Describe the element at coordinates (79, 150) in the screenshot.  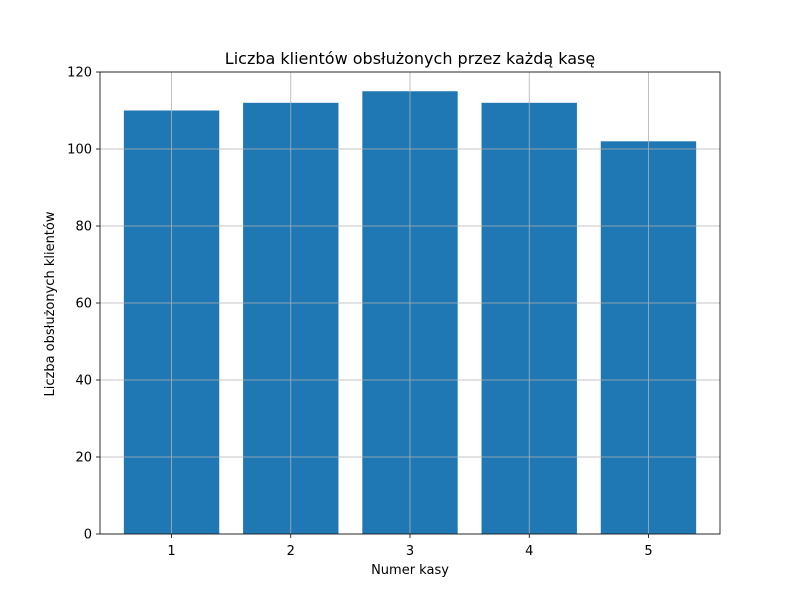
I see `y-tick-label-100: 100` at that location.